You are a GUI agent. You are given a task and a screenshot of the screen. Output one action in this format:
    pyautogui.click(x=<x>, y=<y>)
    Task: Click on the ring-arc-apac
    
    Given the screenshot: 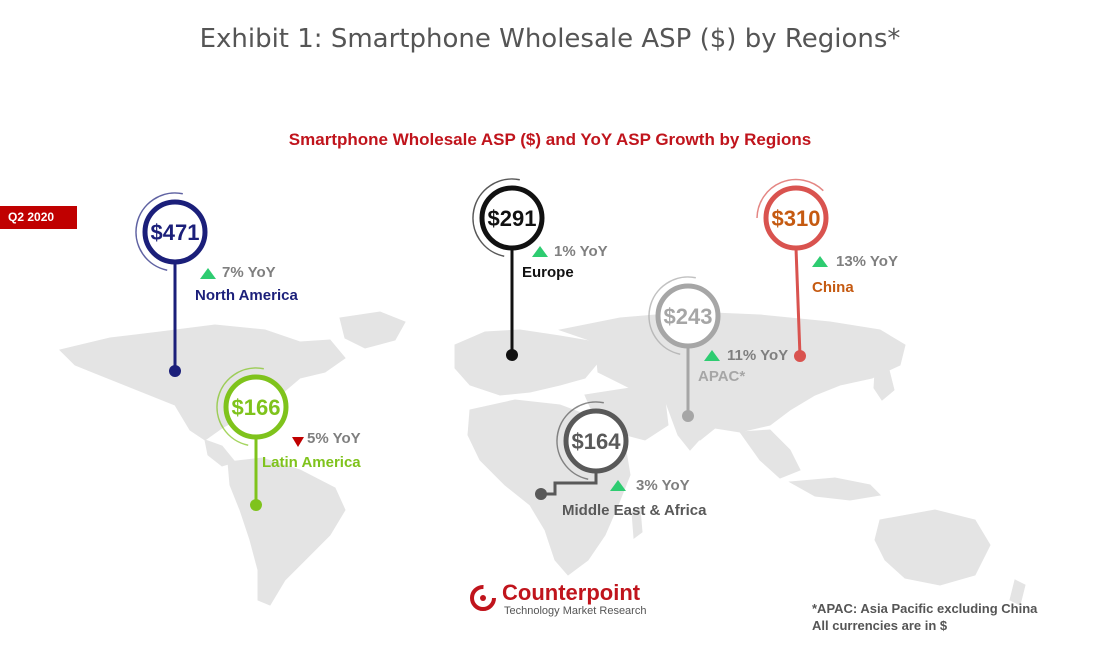 What is the action you would take?
    pyautogui.click(x=672, y=315)
    